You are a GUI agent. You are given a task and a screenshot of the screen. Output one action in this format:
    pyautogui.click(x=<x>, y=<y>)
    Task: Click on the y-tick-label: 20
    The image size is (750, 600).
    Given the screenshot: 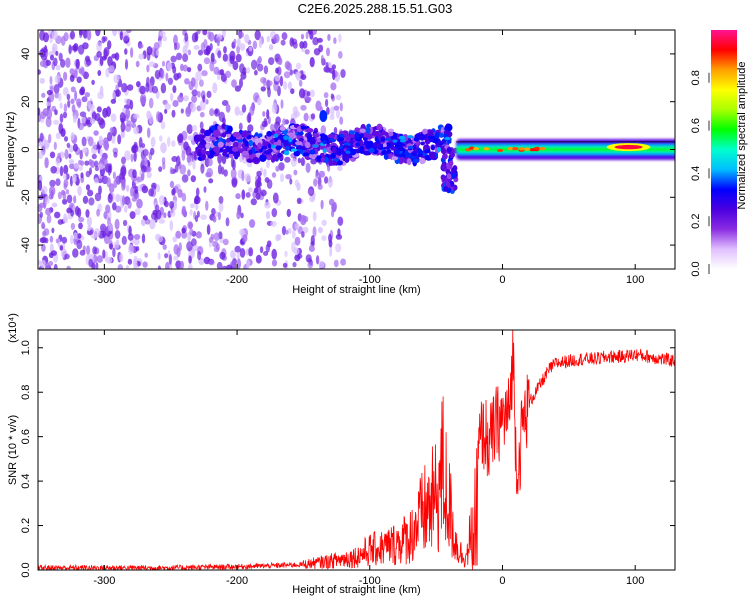 What is the action you would take?
    pyautogui.click(x=26, y=102)
    